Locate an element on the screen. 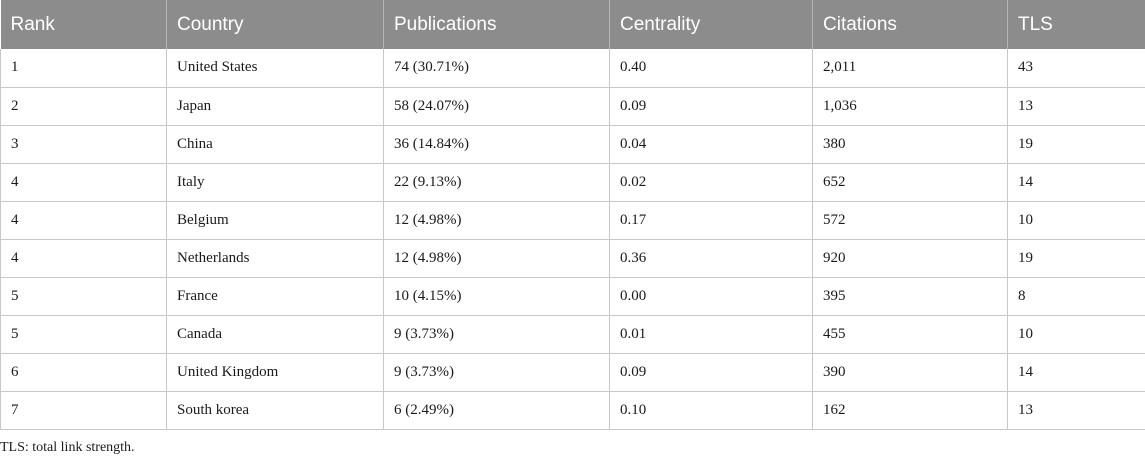 The height and width of the screenshot is (458, 1145). table-row: 3 China 36 (14.84%) 0.04 380 19 is located at coordinates (572, 144).